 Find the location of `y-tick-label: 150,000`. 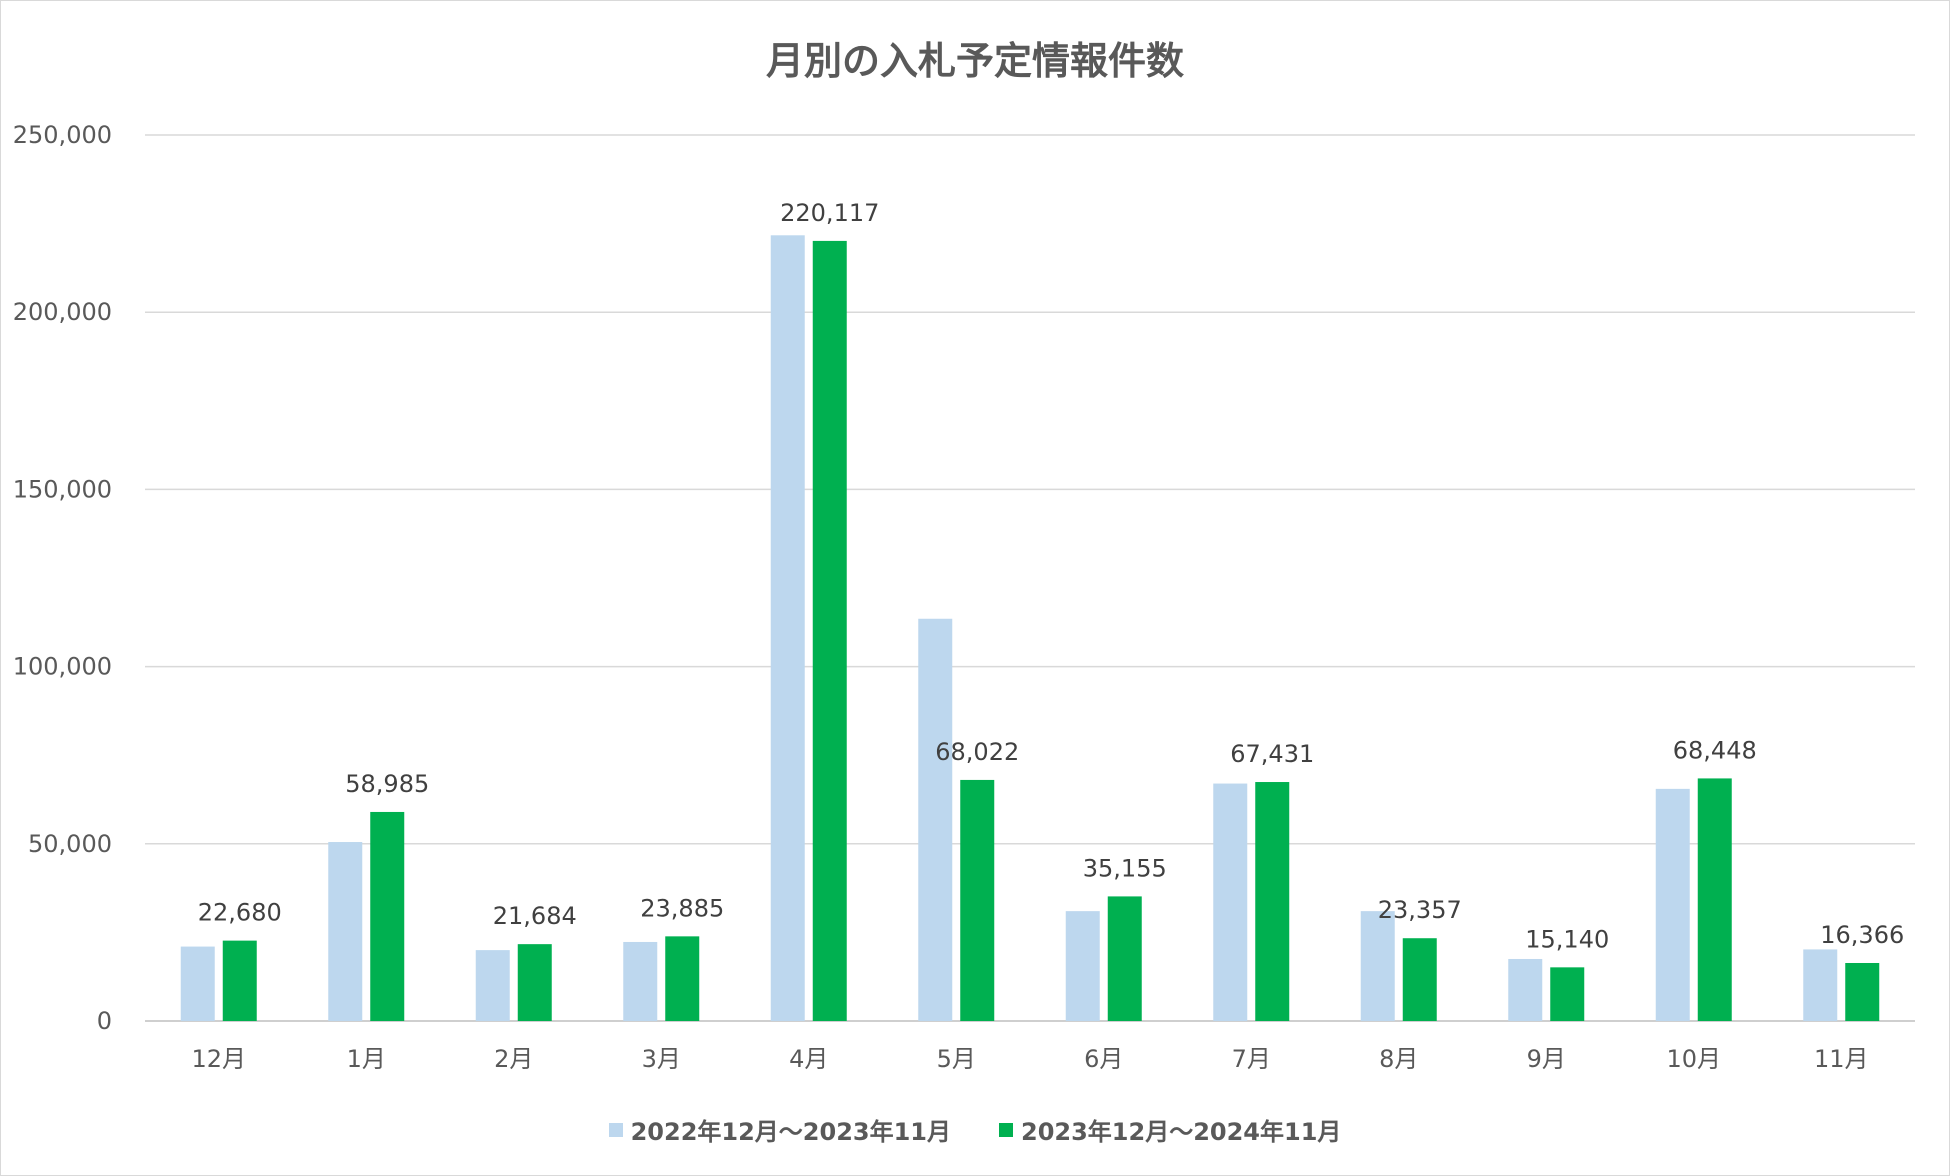

y-tick-label: 150,000 is located at coordinates (62, 489).